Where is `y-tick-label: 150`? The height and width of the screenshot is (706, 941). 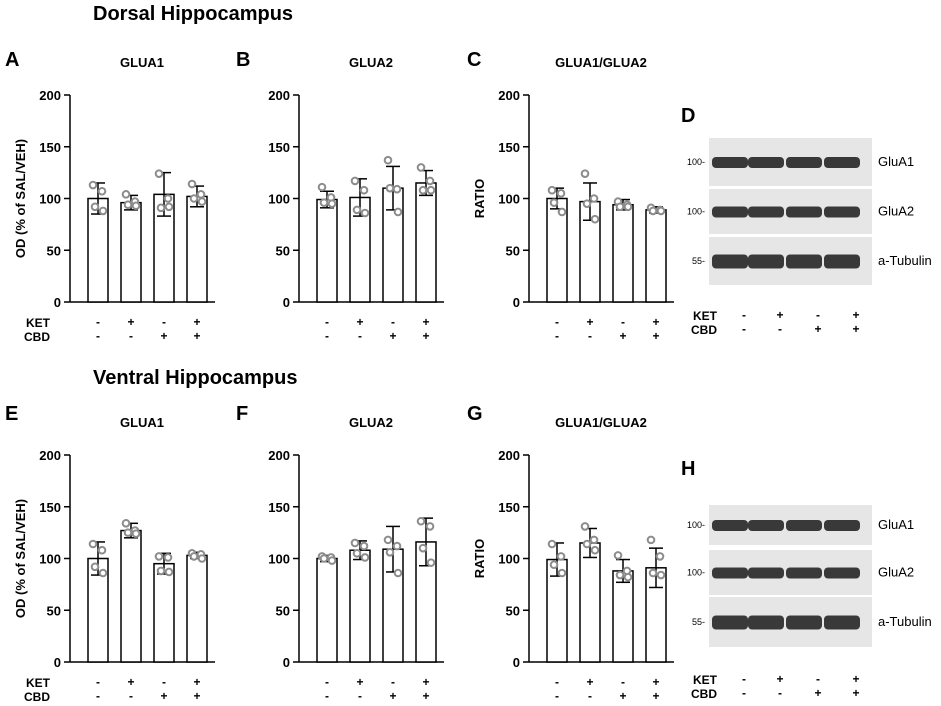
y-tick-label: 150 is located at coordinates (50, 147).